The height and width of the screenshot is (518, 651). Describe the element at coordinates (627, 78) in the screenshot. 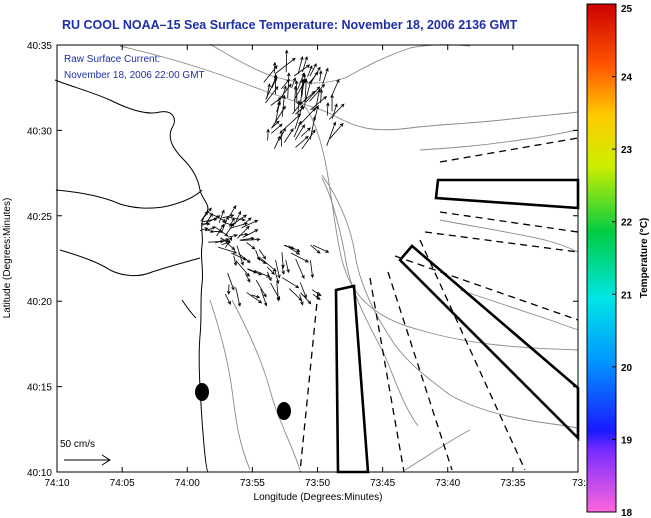

I see `colorbar-tick-label: 24` at that location.